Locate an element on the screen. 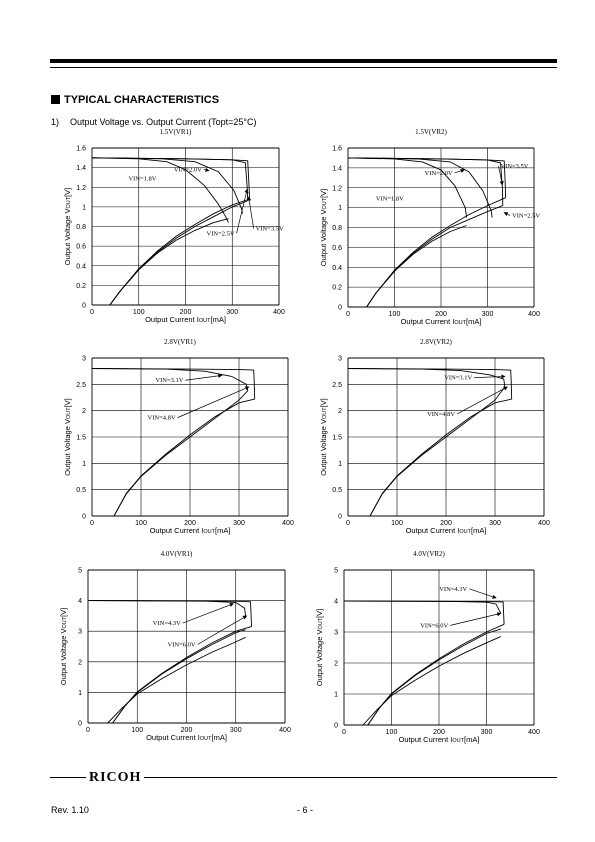 The width and height of the screenshot is (595, 842). series-annotation: VIN=1.8V is located at coordinates (142, 178).